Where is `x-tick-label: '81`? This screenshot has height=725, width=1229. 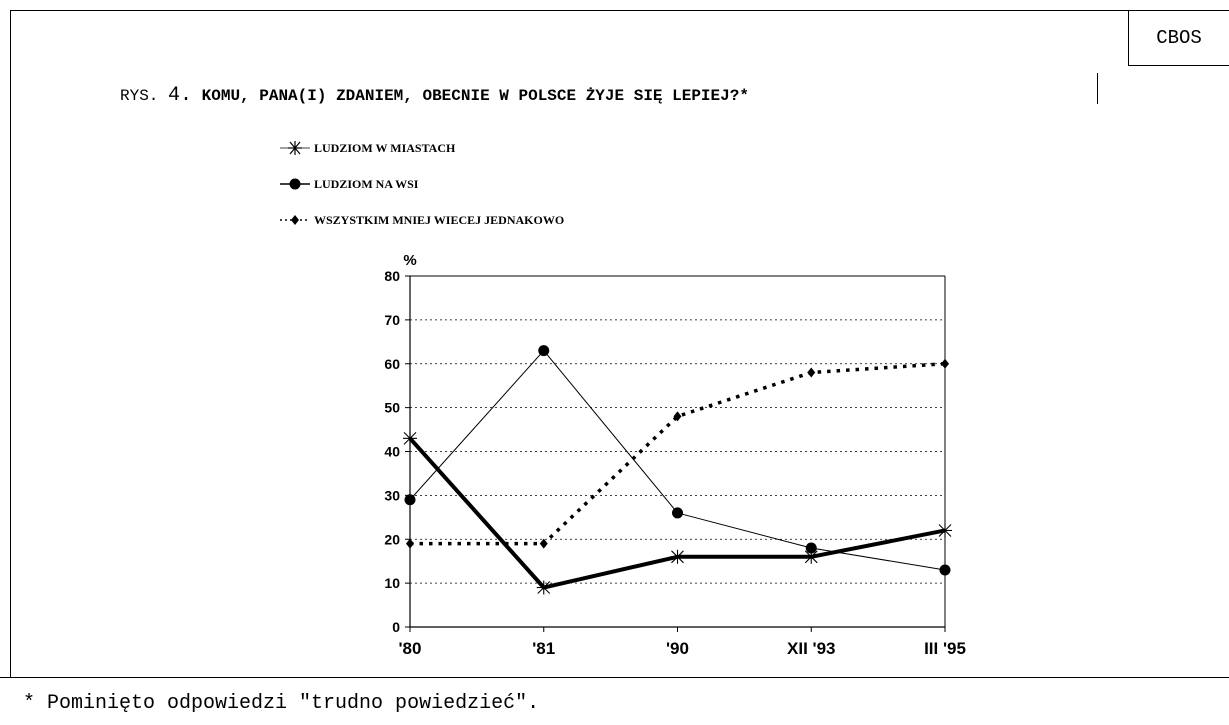 x-tick-label: '81 is located at coordinates (543, 648).